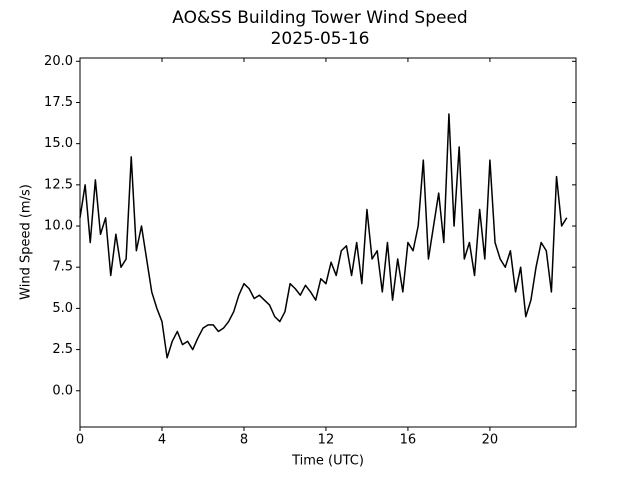 Image resolution: width=640 pixels, height=484 pixels. What do you see at coordinates (58, 61) in the screenshot?
I see `y-tick-label: 20.0` at bounding box center [58, 61].